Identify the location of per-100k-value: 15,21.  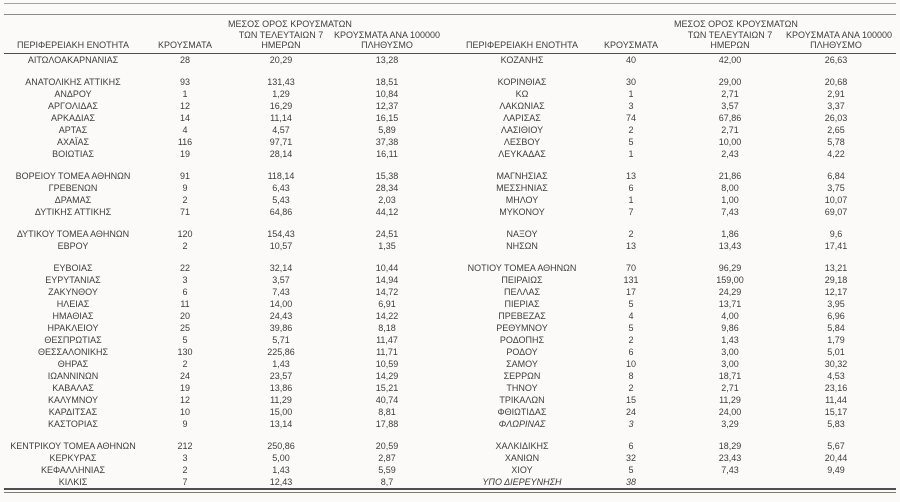
(387, 388).